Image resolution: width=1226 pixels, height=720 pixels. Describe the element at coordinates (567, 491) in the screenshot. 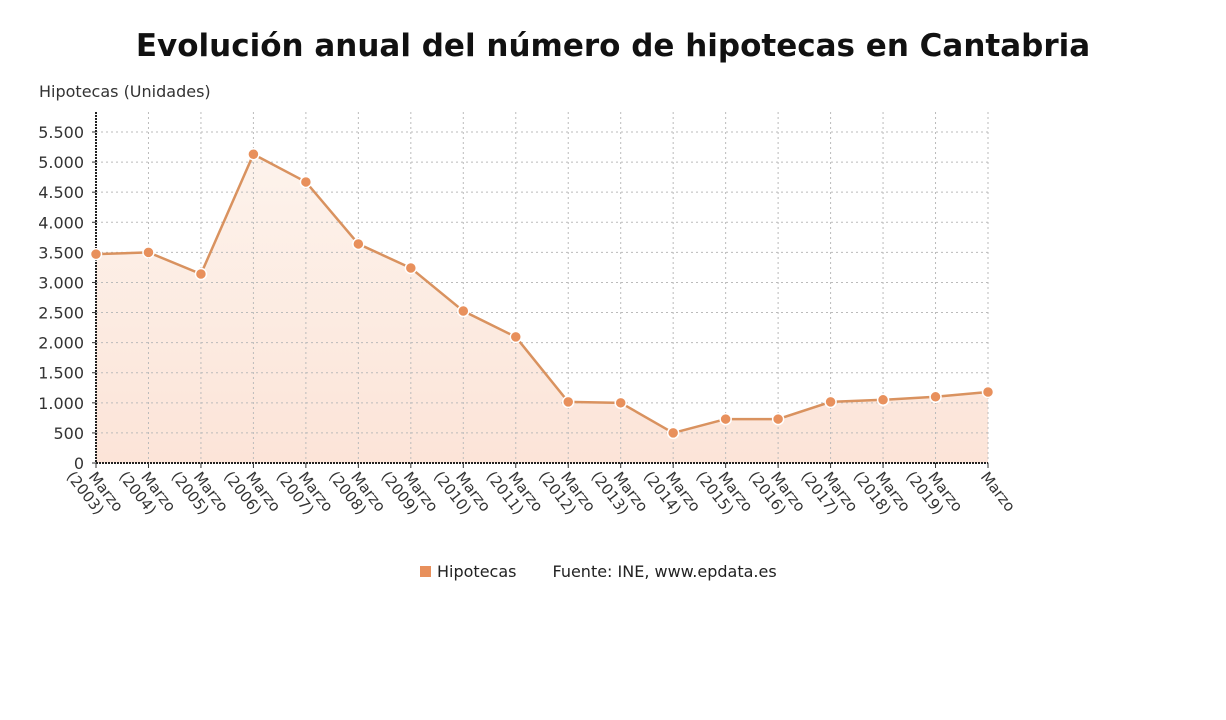

I see `x-tick-label: Marzo(2012)` at that location.